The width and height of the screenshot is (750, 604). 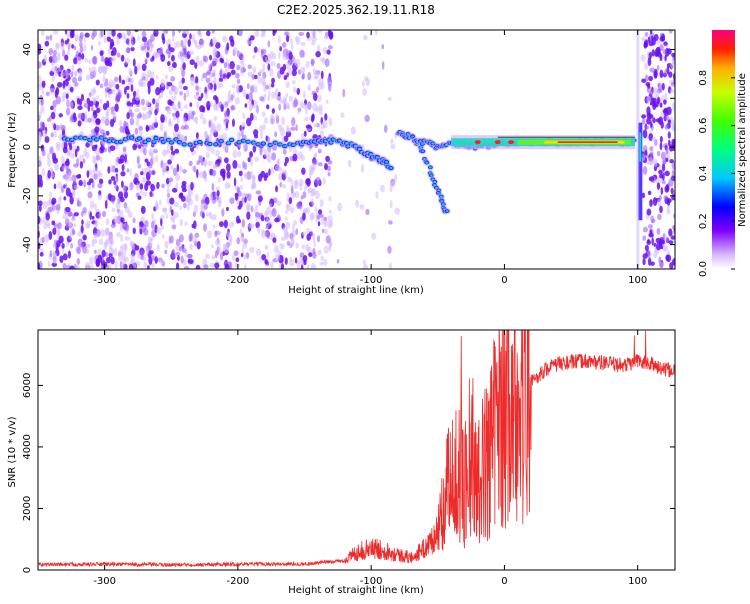 I want to click on spike-column, so click(x=638, y=149).